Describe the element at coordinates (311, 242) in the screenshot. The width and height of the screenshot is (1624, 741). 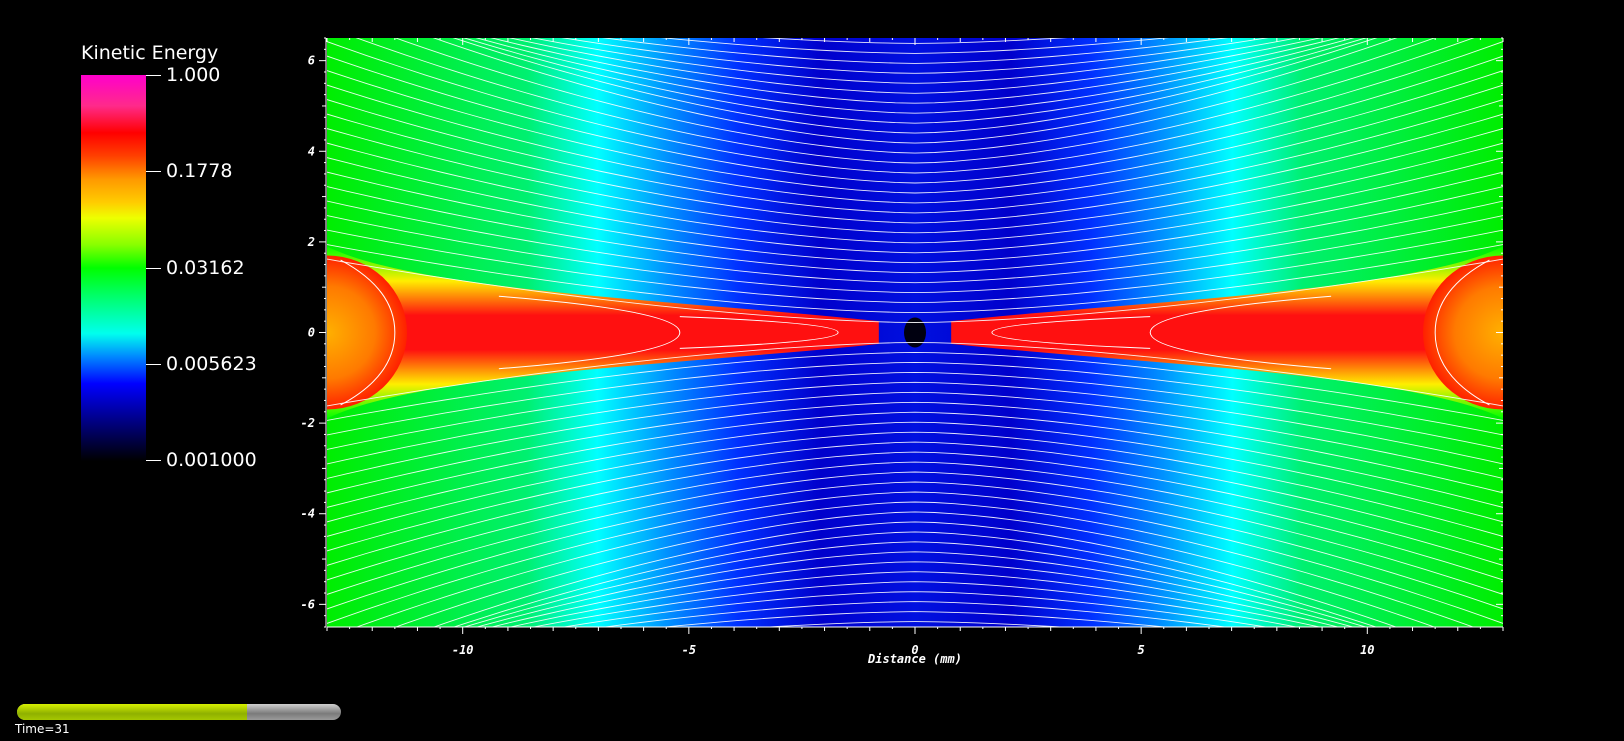
I see `y-tick-label: 2` at that location.